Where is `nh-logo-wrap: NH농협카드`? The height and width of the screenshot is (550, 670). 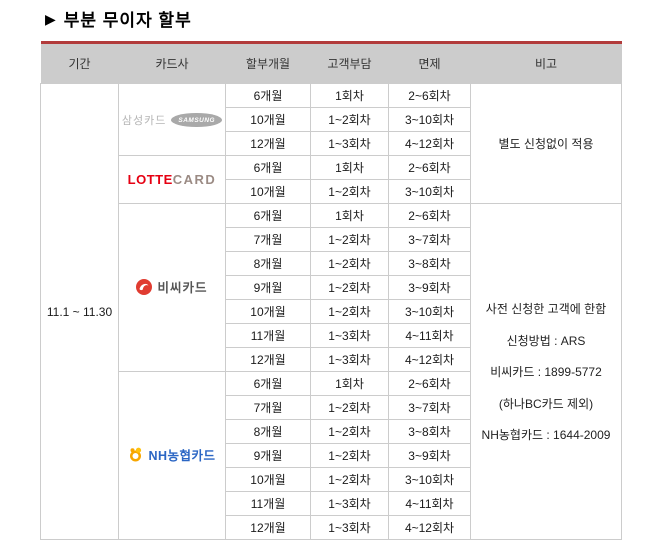 nh-logo-wrap: NH농협카드 is located at coordinates (171, 454).